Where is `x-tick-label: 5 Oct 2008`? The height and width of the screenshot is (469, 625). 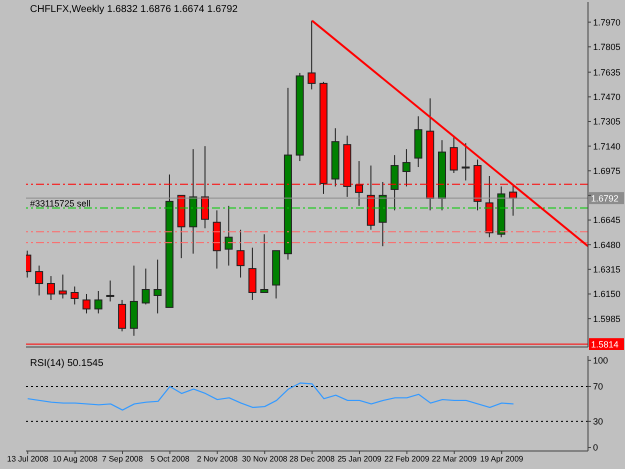 x-tick-label: 5 Oct 2008 is located at coordinates (170, 459).